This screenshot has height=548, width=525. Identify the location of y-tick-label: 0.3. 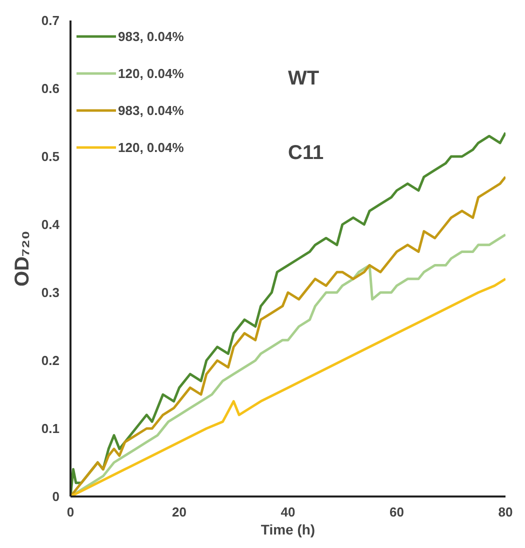
(50, 292).